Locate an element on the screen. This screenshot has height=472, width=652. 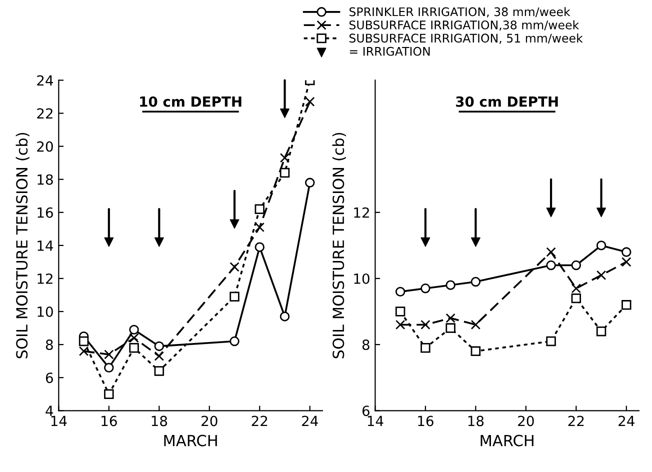
legend-label: SPRINKLER IRRIGATION, 38 mm/week is located at coordinates (459, 12).